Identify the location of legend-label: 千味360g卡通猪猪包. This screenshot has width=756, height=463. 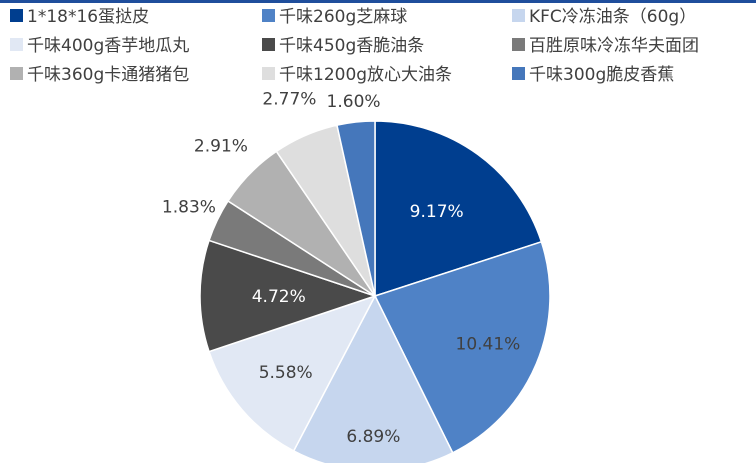
(108, 75).